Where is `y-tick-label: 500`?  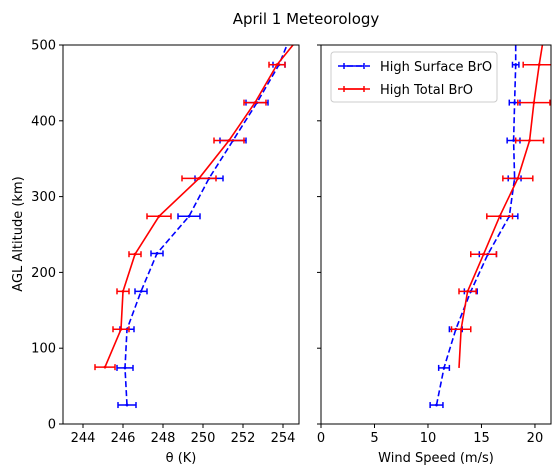 y-tick-label: 500 is located at coordinates (43, 46).